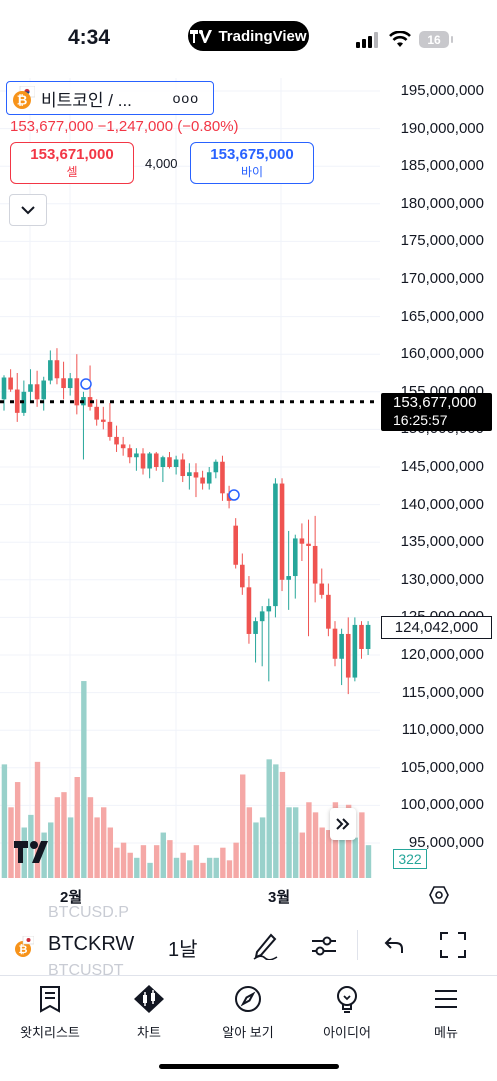 This screenshot has height=1081, width=497. I want to click on price-axis-label: 180,000,000, so click(442, 203).